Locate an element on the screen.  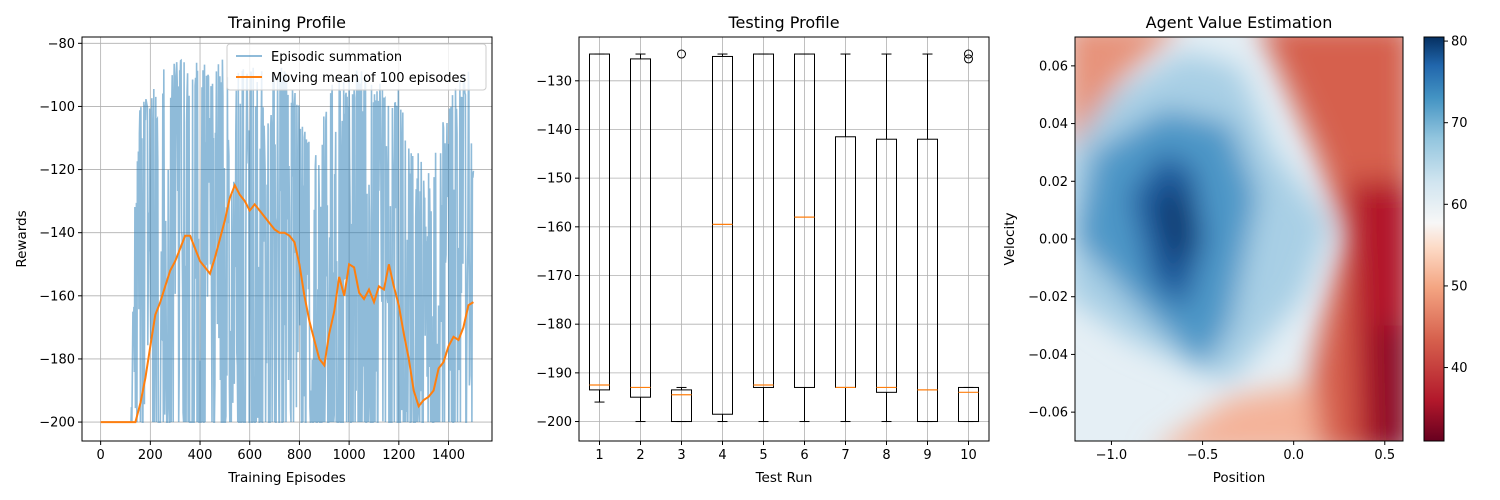
x-tick-label: 3 is located at coordinates (681, 455).